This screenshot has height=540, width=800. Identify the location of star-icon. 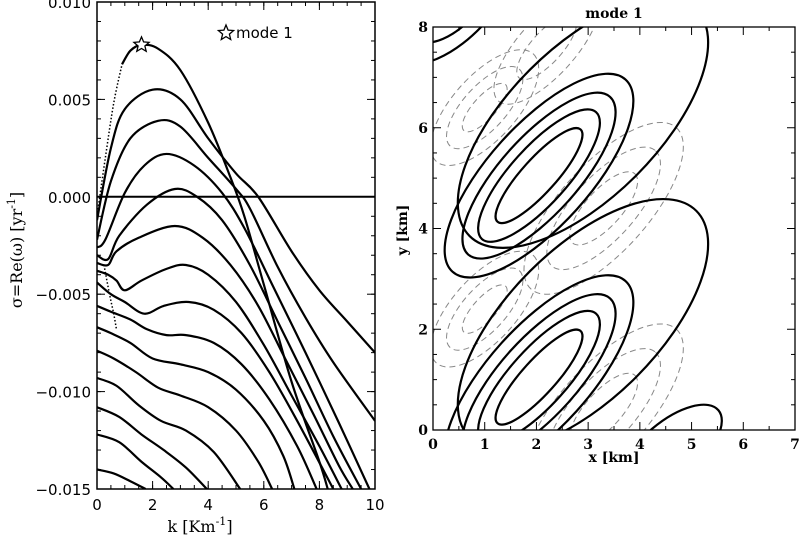
(226, 32).